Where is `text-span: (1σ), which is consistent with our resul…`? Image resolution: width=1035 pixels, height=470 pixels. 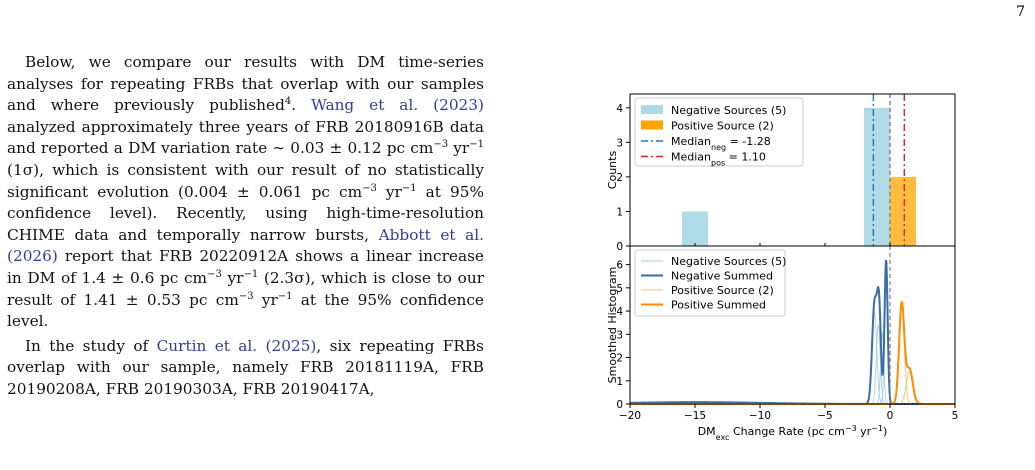
text-span: (1σ), which is consistent with our resul… is located at coordinates (245, 180).